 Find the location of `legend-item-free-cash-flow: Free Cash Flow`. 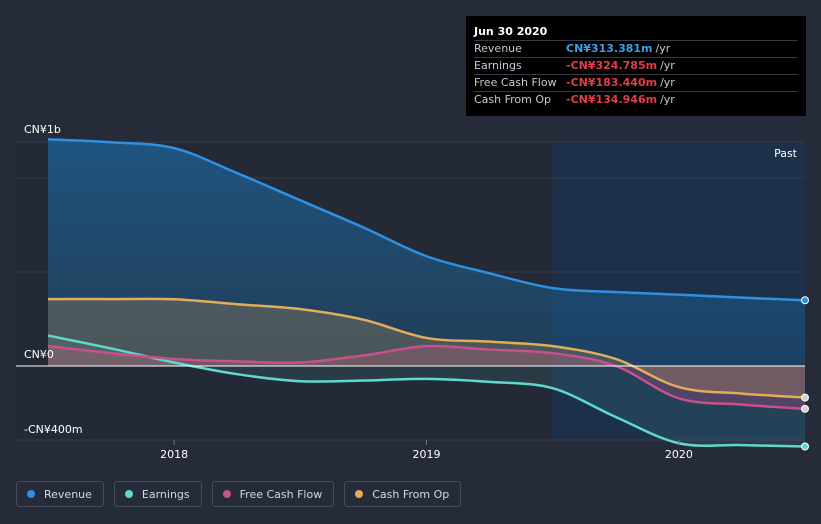

legend-item-free-cash-flow: Free Cash Flow is located at coordinates (273, 494).